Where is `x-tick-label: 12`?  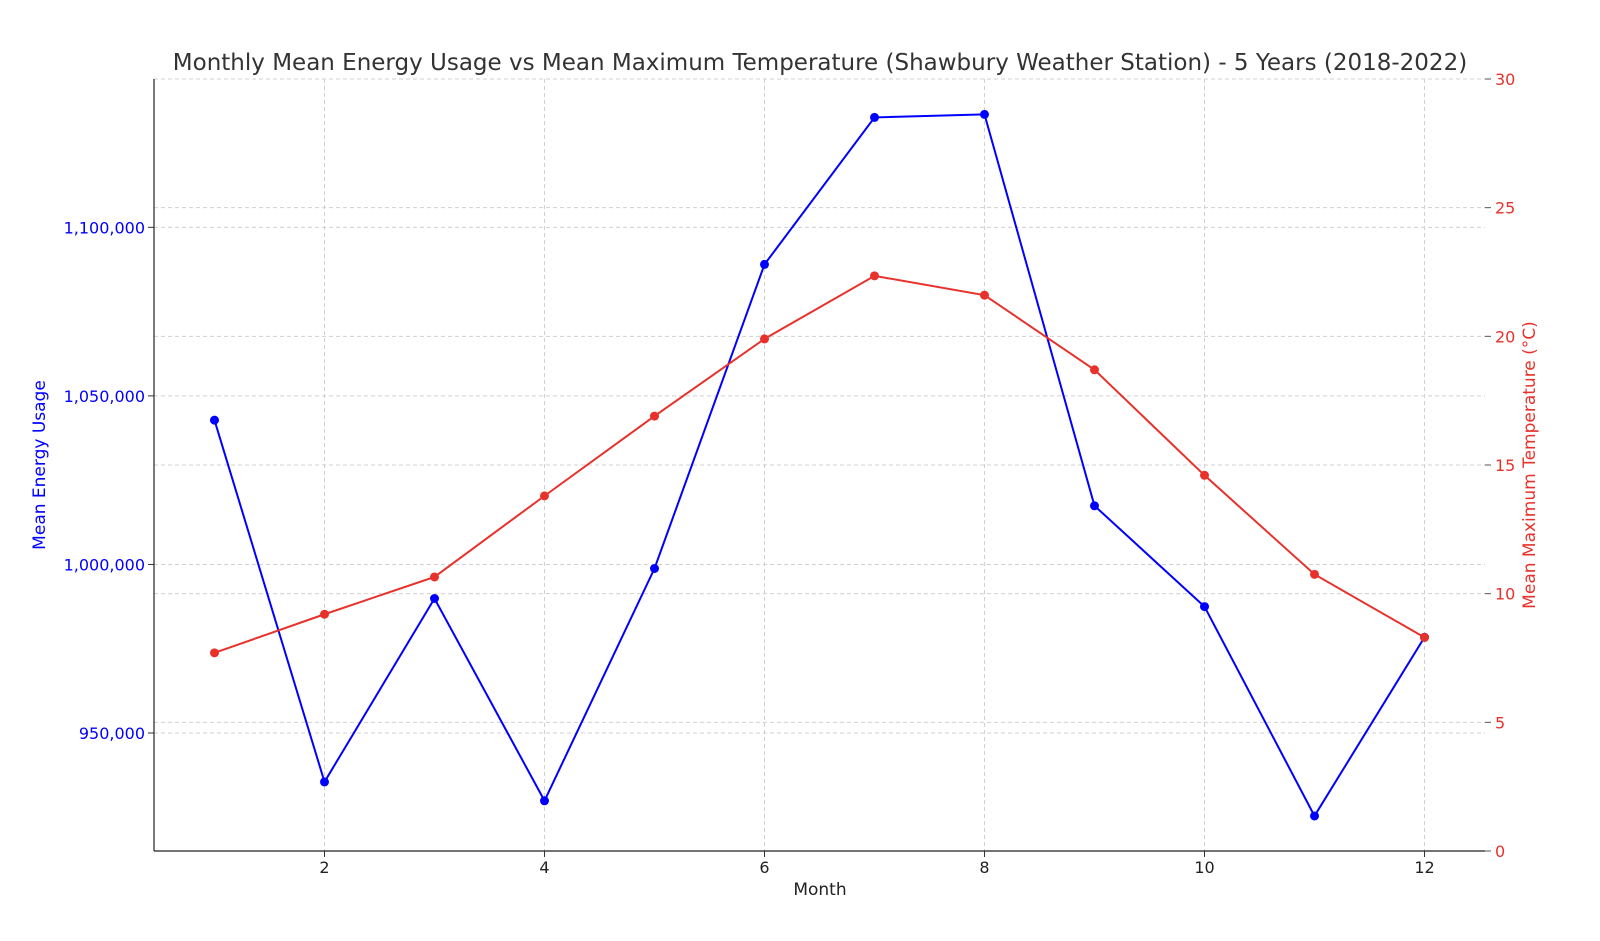
x-tick-label: 12 is located at coordinates (1424, 867).